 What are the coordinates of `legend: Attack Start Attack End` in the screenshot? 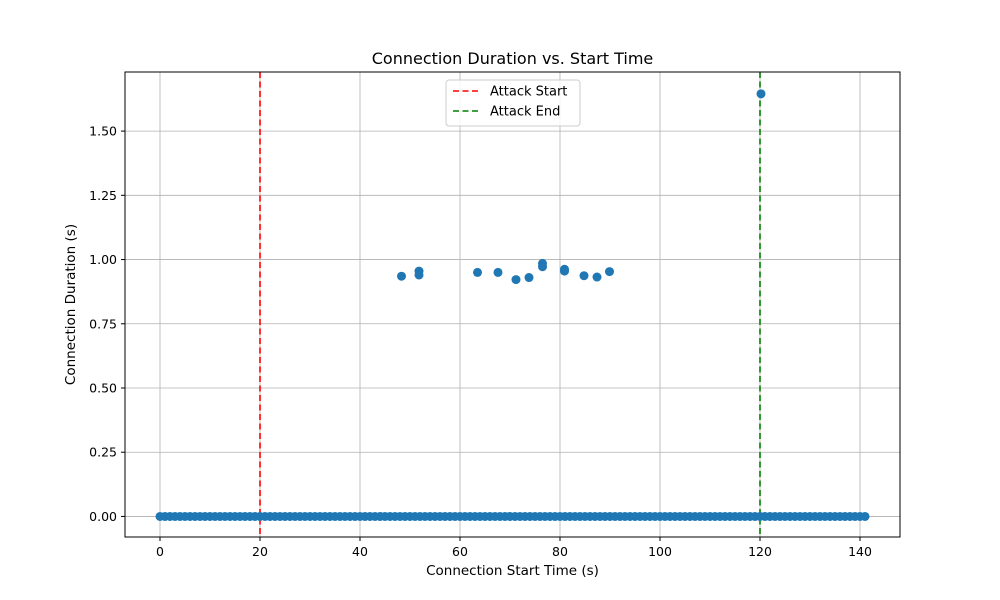 It's located at (513, 103).